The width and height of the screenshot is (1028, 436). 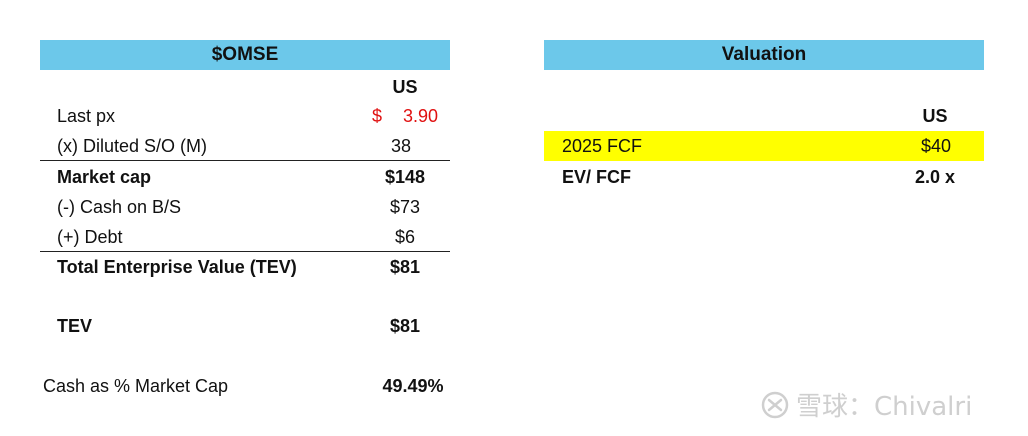 I want to click on row-label-last-px: Last px, so click(x=86, y=116).